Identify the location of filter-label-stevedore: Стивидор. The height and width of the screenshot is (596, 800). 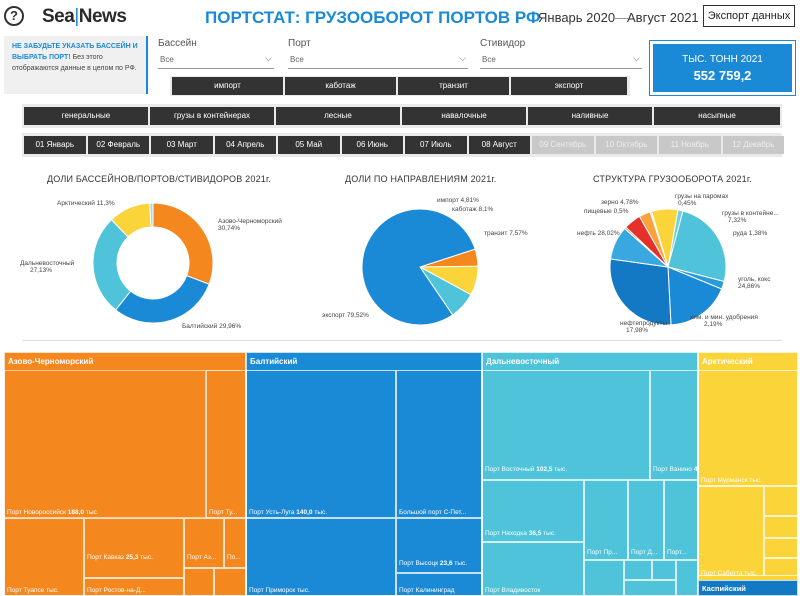
(503, 43).